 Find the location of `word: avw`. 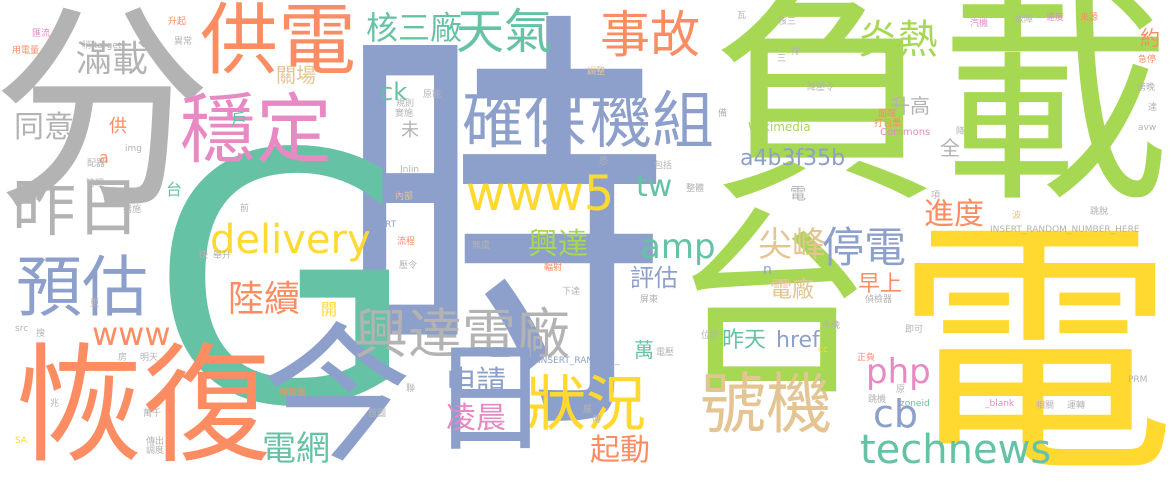

word: avw is located at coordinates (1147, 128).